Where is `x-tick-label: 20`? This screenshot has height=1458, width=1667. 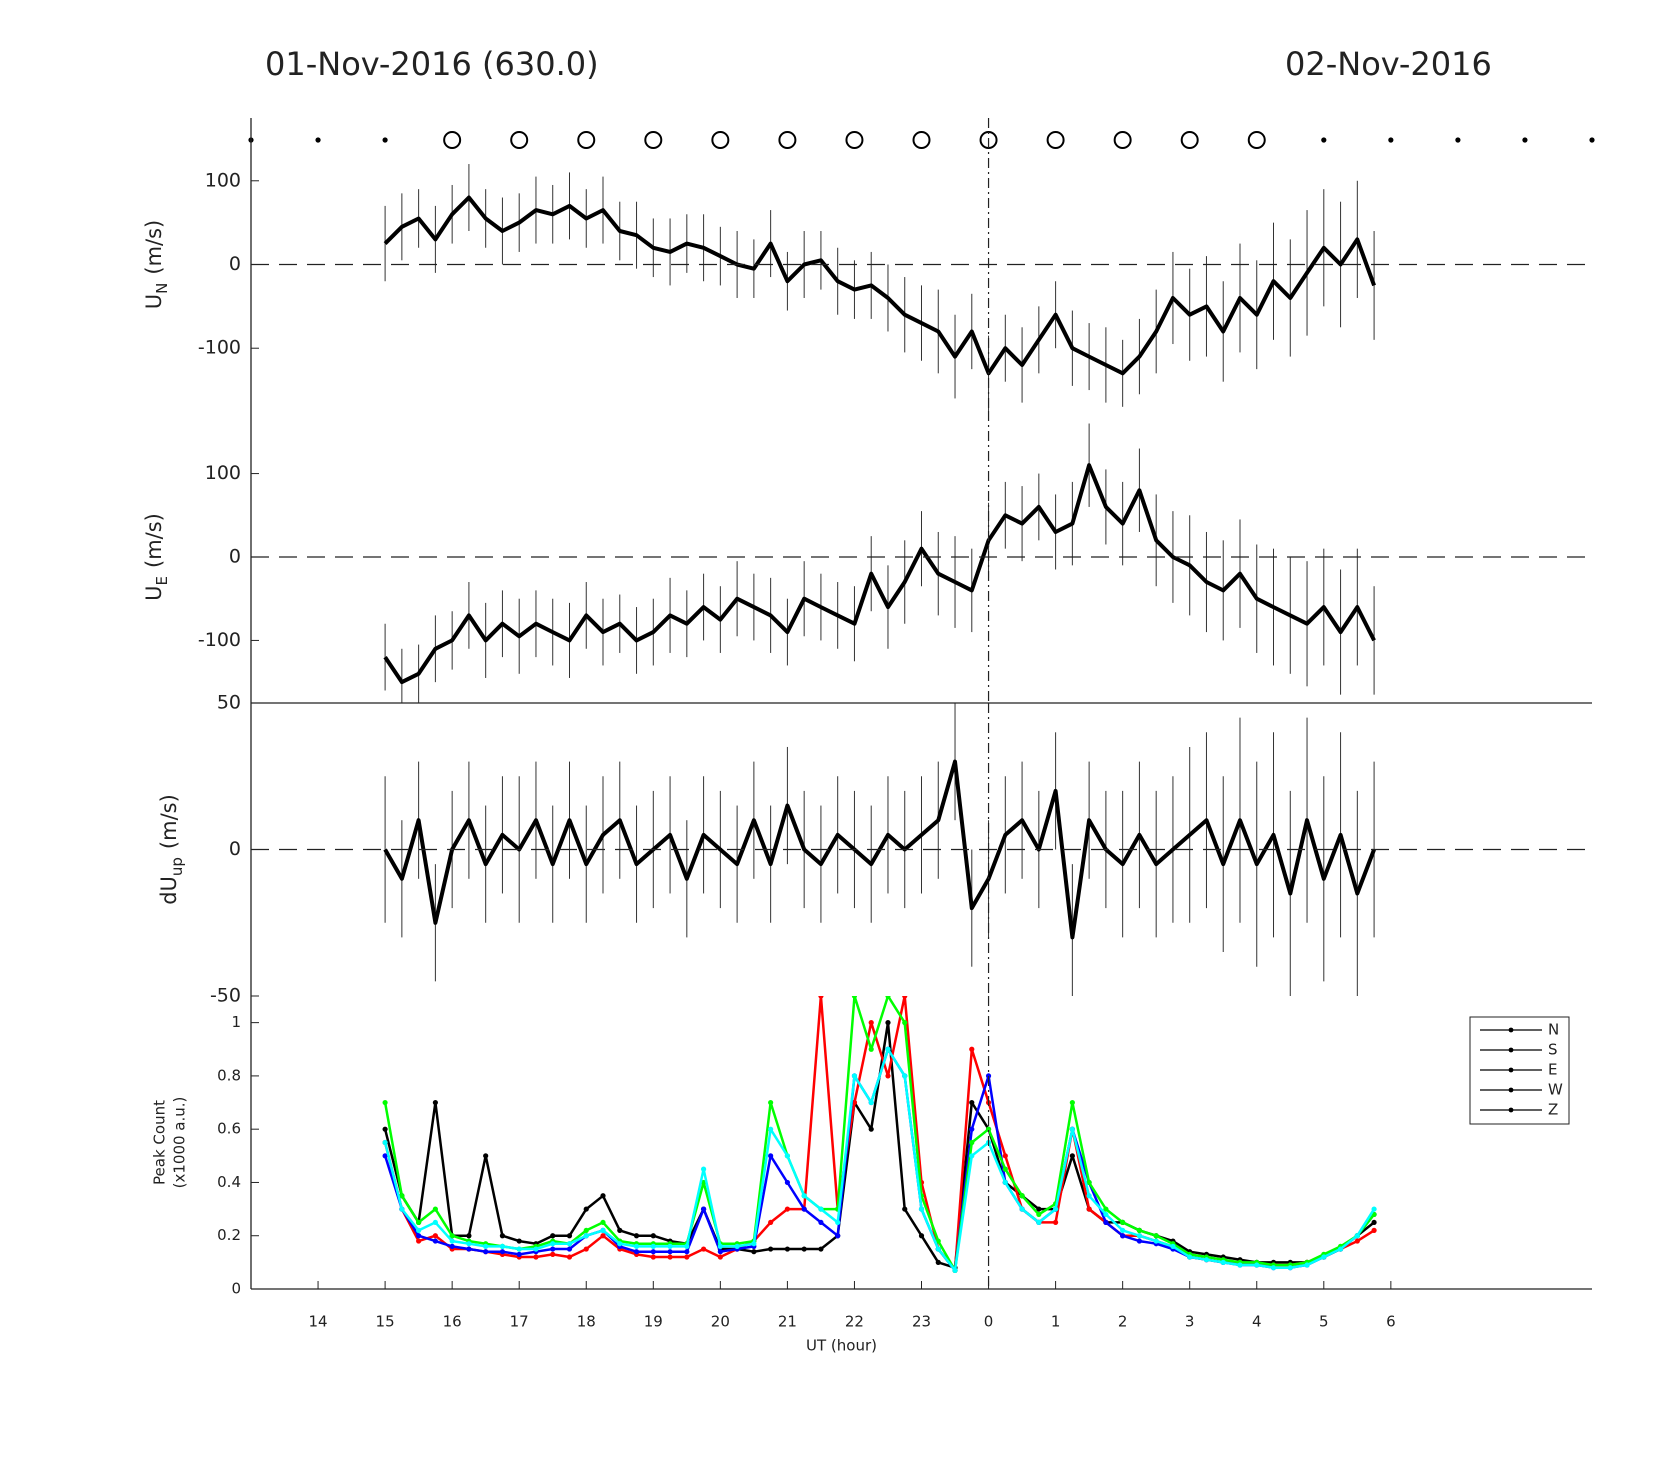 x-tick-label: 20 is located at coordinates (720, 1322).